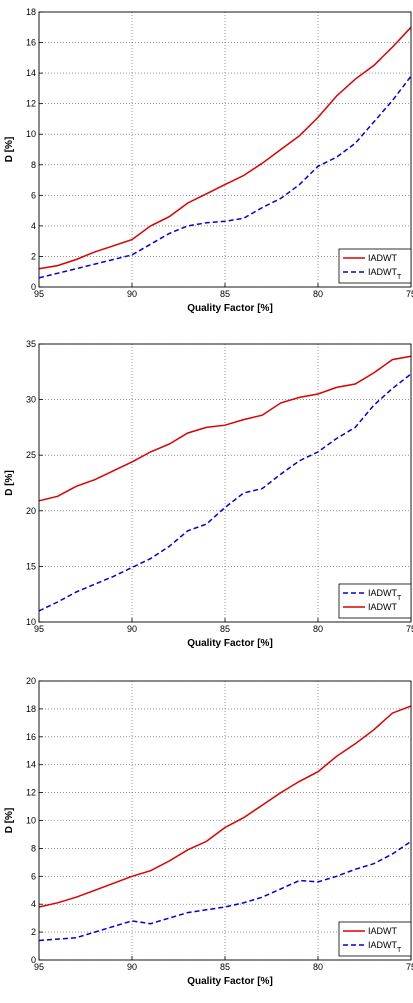  What do you see at coordinates (31, 455) in the screenshot?
I see `y-tick-label: 25` at bounding box center [31, 455].